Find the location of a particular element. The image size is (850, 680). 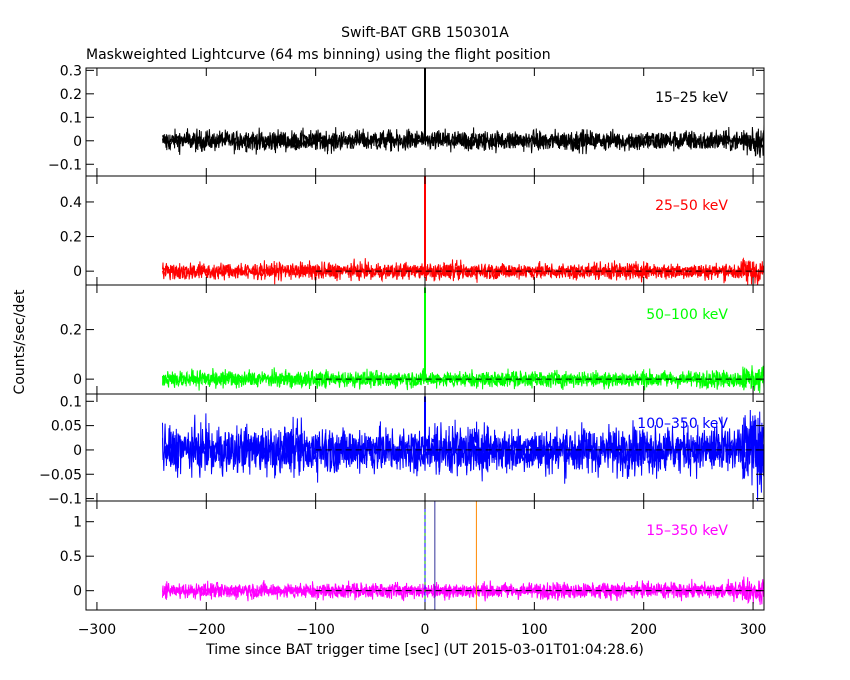

panel-4: 0 0.5 1 15–350 keV is located at coordinates (412, 555).